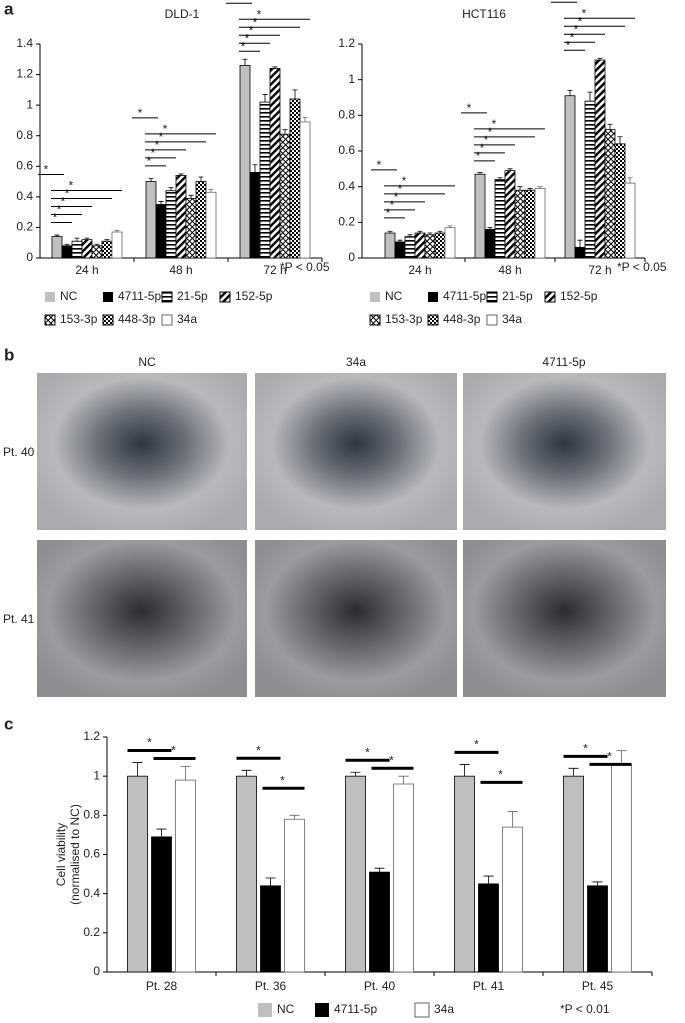  I want to click on chart-title: HCT116, so click(484, 14).